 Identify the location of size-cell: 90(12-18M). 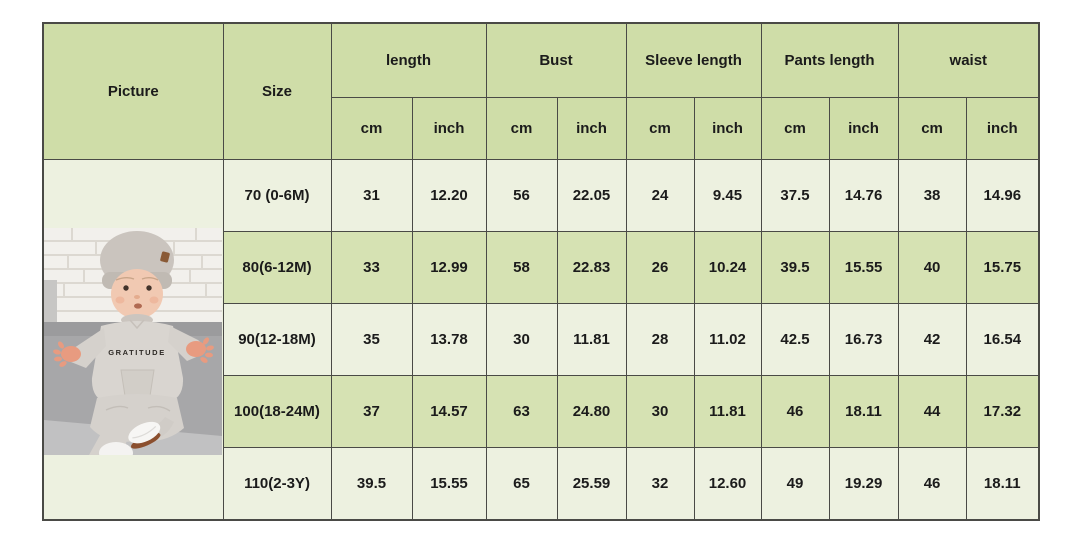
(277, 339).